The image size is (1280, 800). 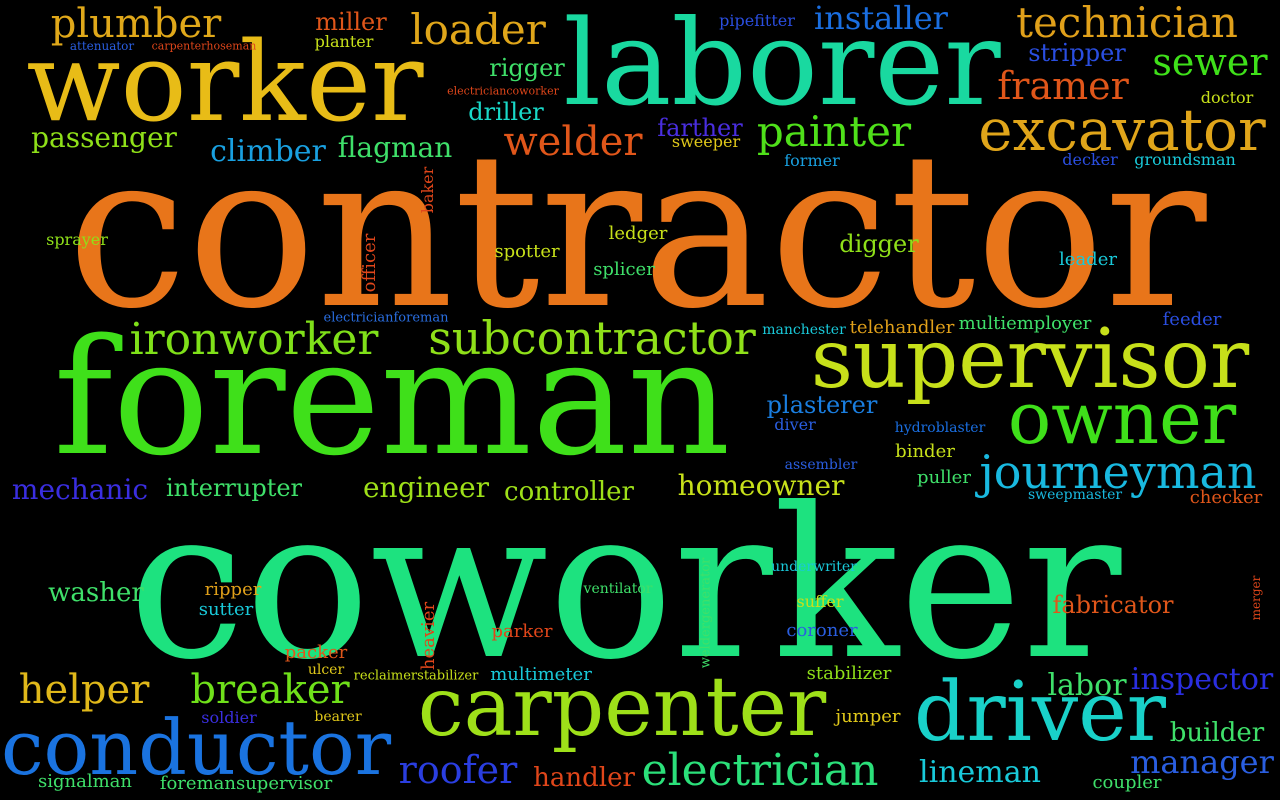 What do you see at coordinates (1226, 497) in the screenshot?
I see `word-checker: checker` at bounding box center [1226, 497].